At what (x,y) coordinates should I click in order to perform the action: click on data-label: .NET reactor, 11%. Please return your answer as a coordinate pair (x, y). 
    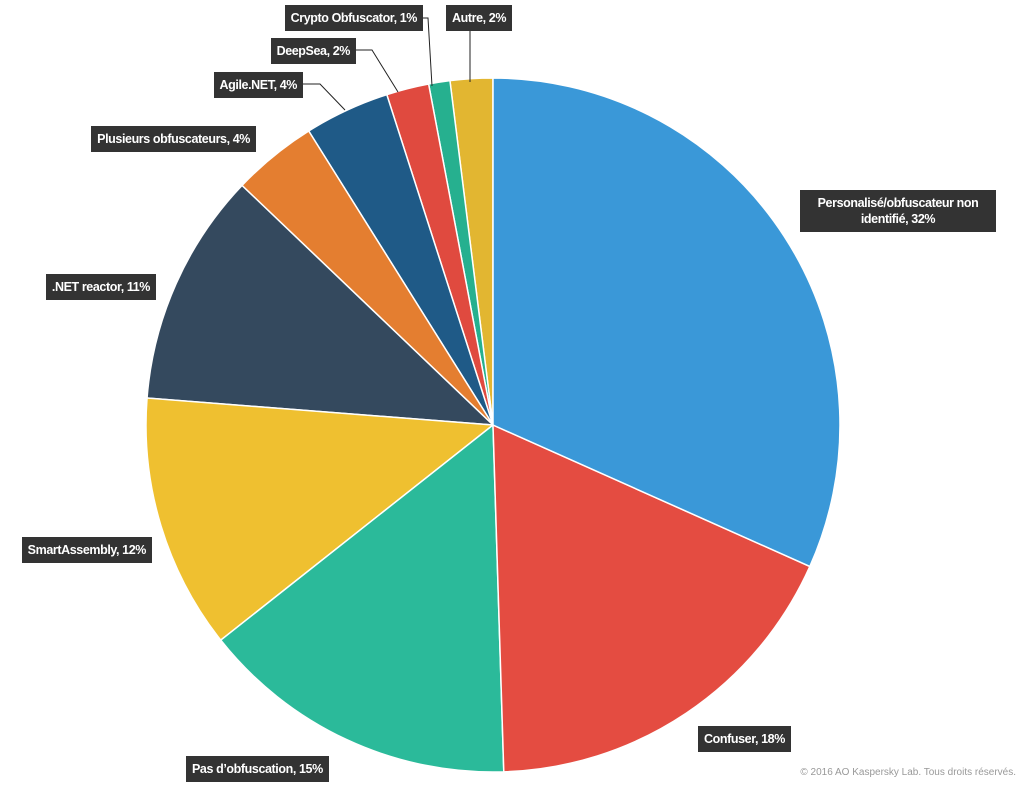
    Looking at the image, I should click on (100, 287).